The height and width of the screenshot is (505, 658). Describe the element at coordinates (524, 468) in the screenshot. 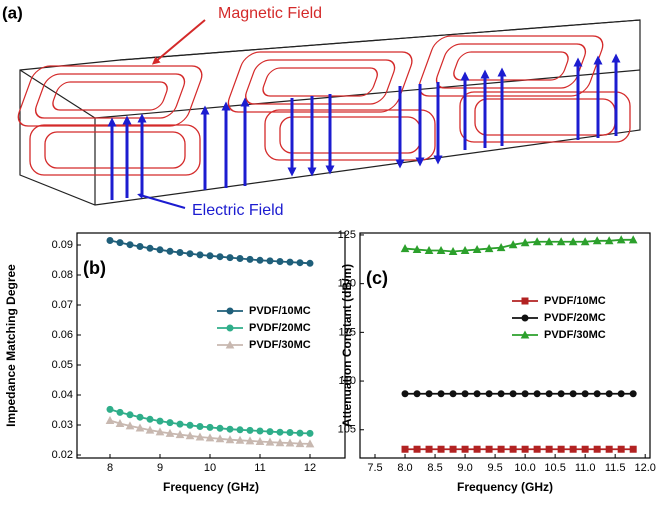

I see `x-tick-label: 10.0` at that location.